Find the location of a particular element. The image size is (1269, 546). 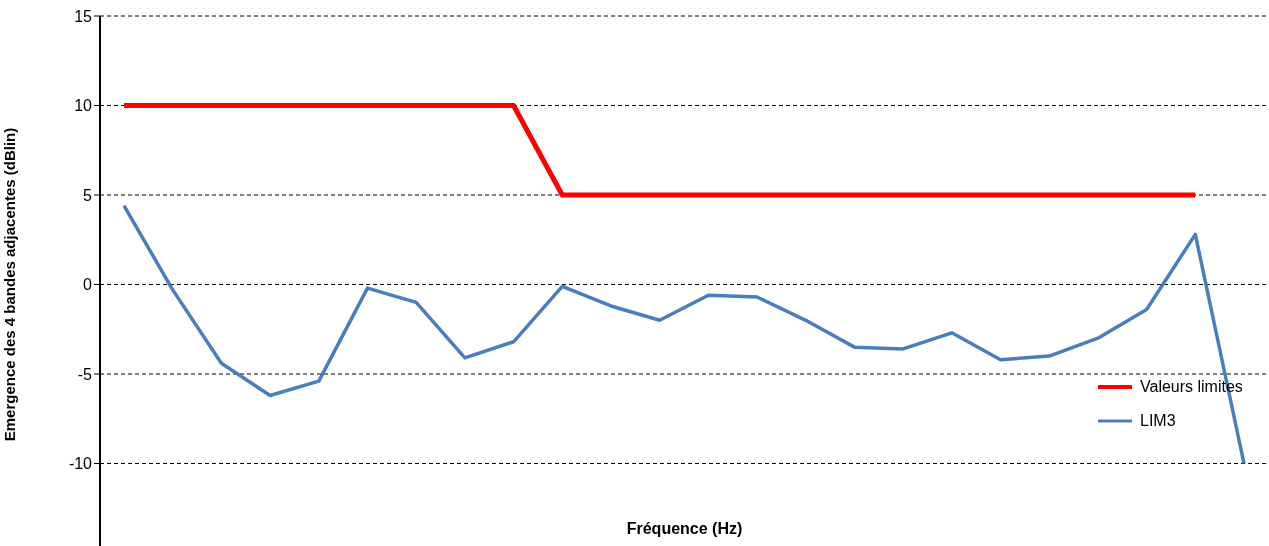

x-axis-title: Fréquence (Hz) is located at coordinates (684, 529).